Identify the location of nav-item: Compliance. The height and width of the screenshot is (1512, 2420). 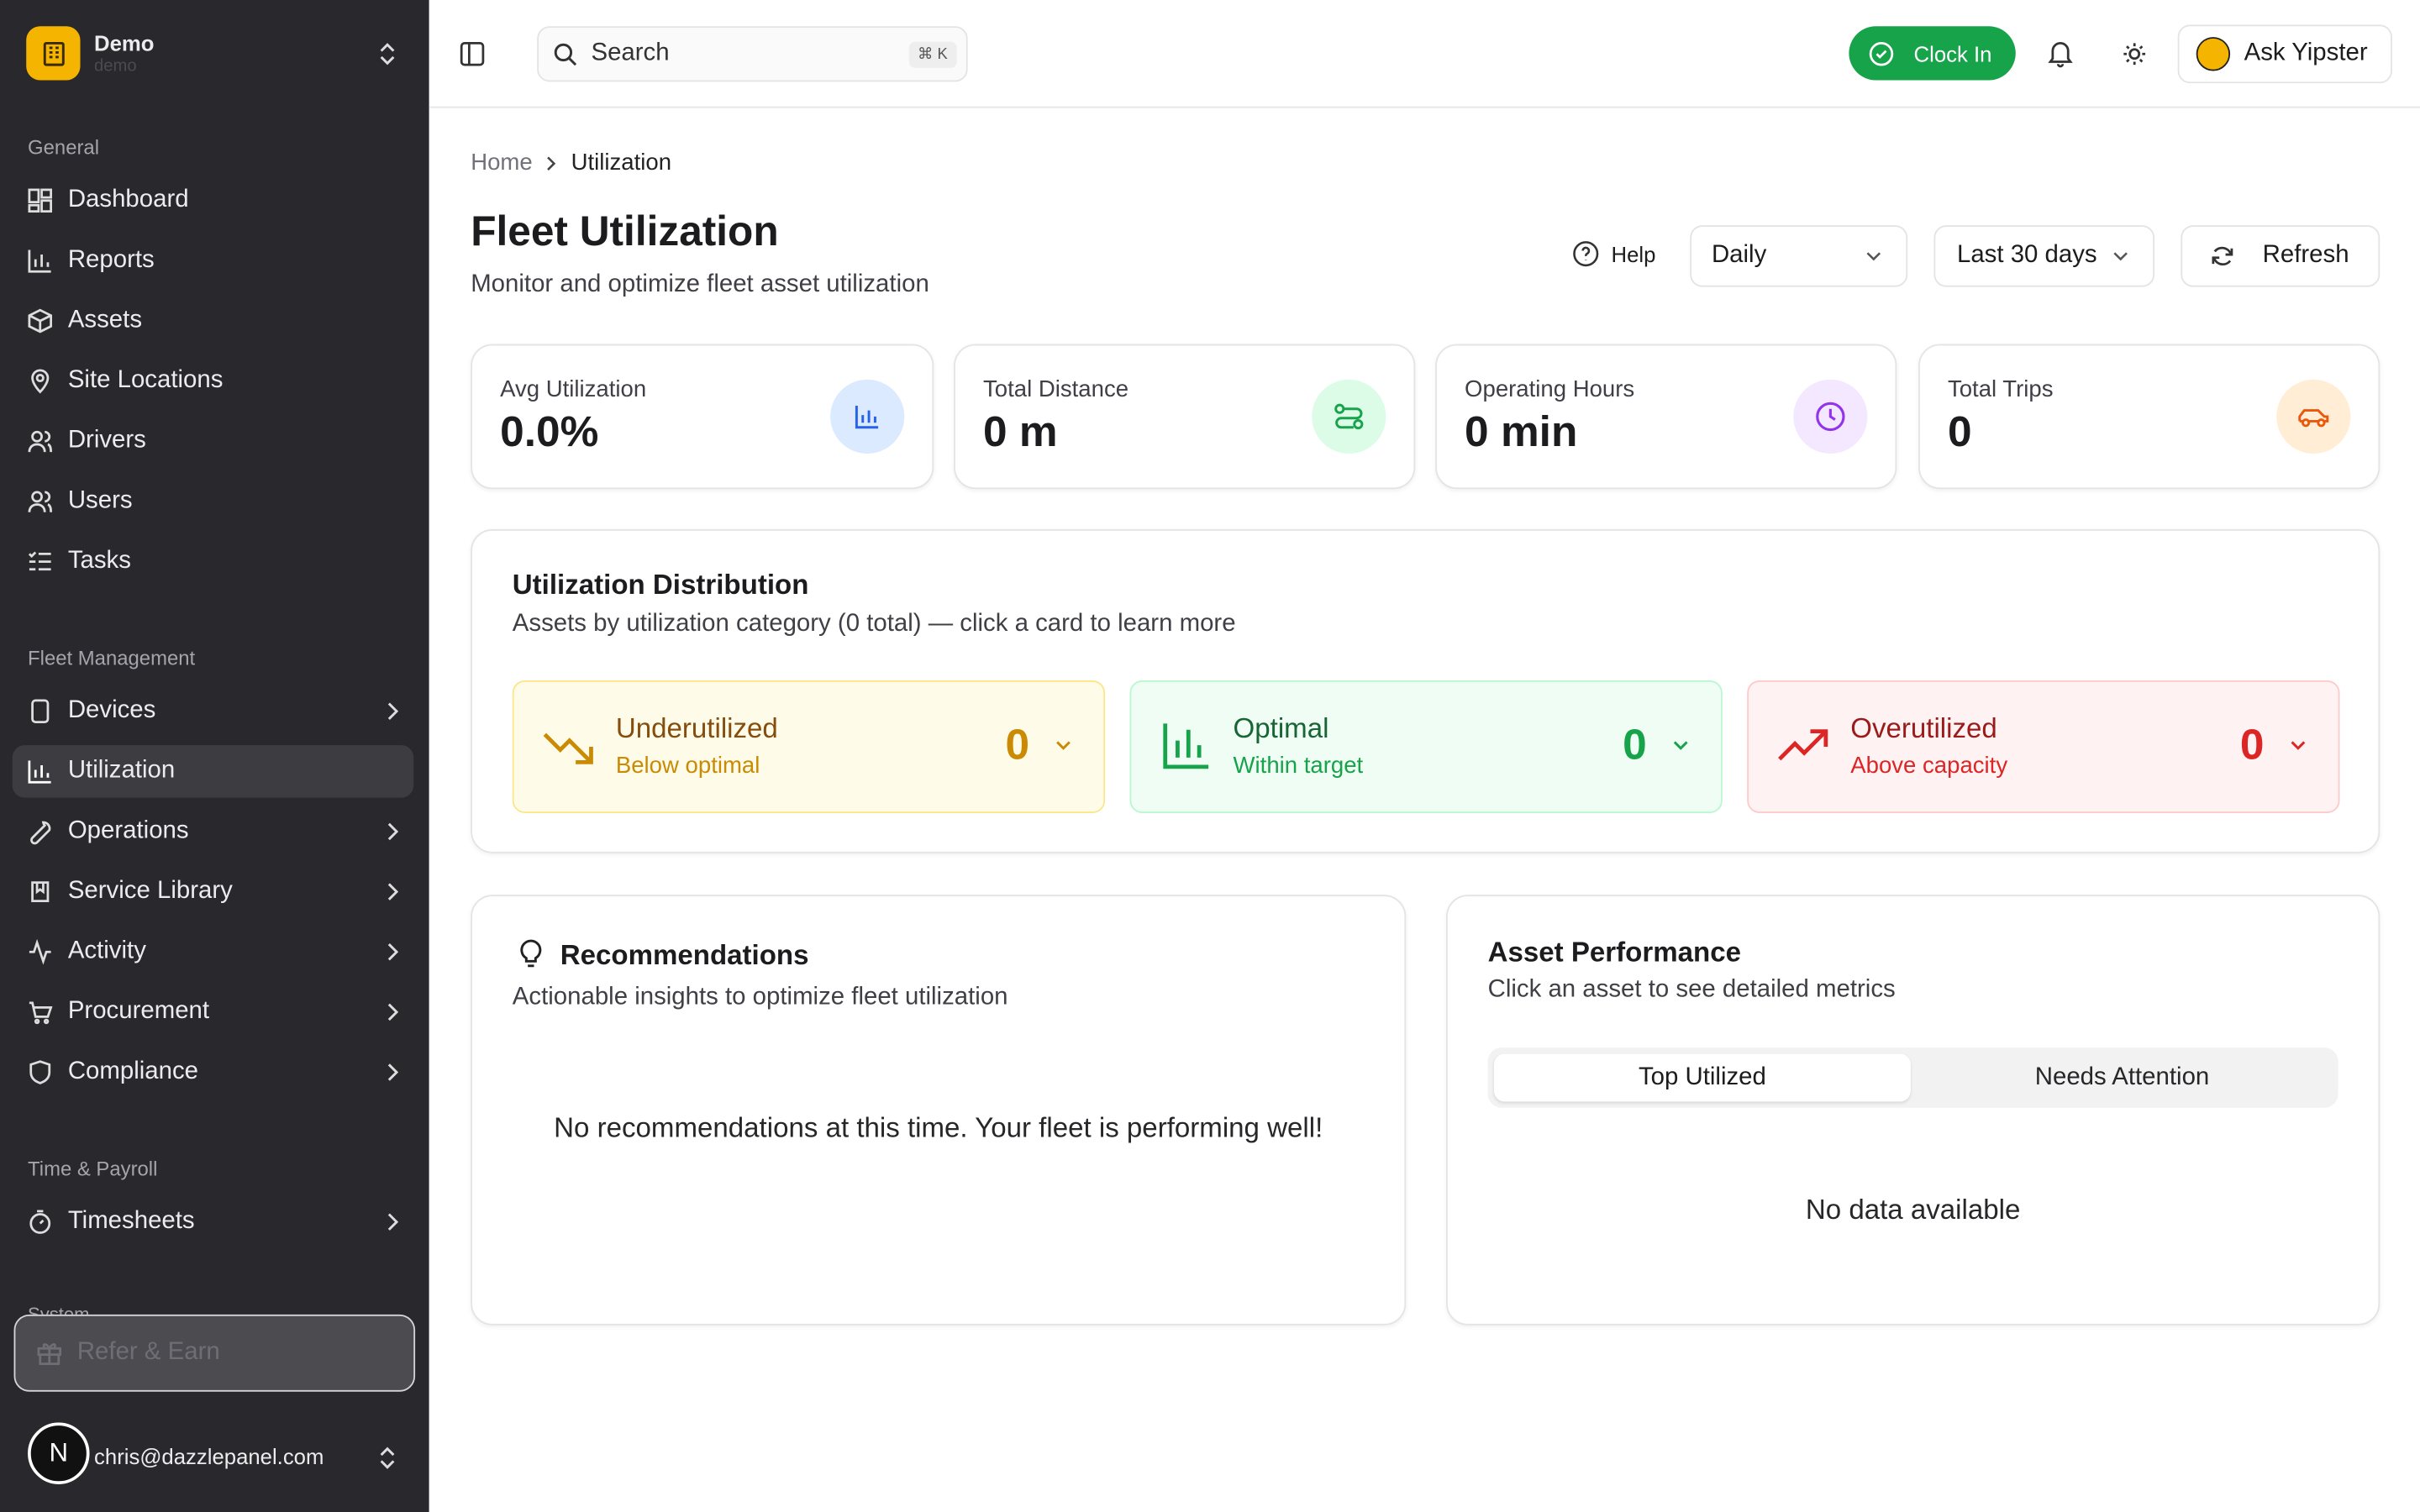
(214, 1072).